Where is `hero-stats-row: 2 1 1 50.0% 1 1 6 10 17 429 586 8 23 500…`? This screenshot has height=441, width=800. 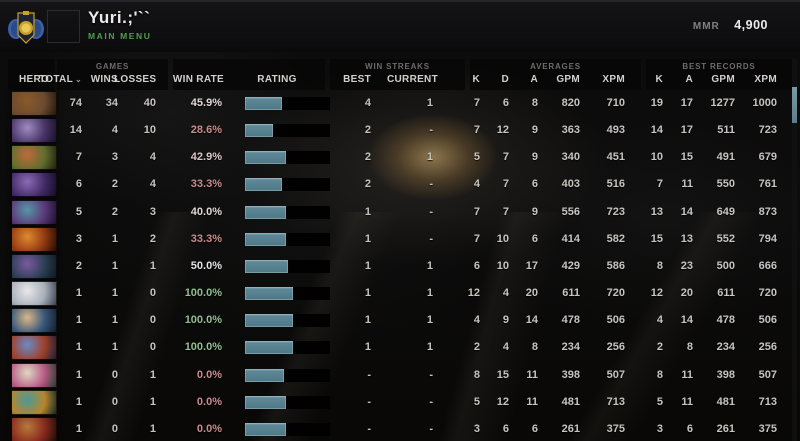 hero-stats-row: 2 1 1 50.0% 1 1 6 10 17 429 586 8 23 500… is located at coordinates (400, 266).